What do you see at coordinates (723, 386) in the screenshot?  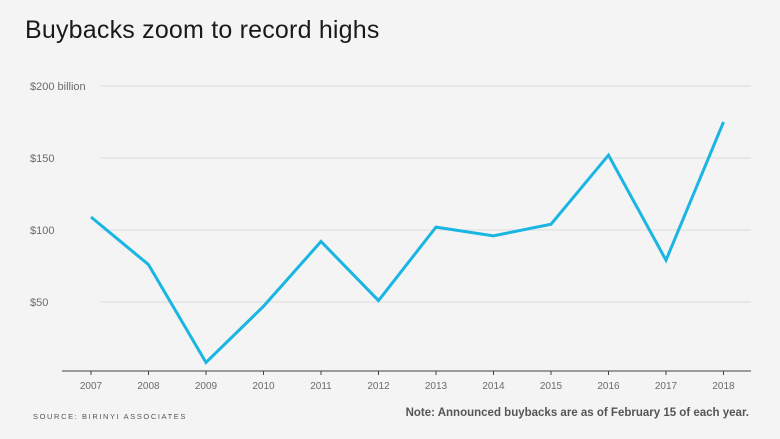 I see `x-tick-label: 2018` at bounding box center [723, 386].